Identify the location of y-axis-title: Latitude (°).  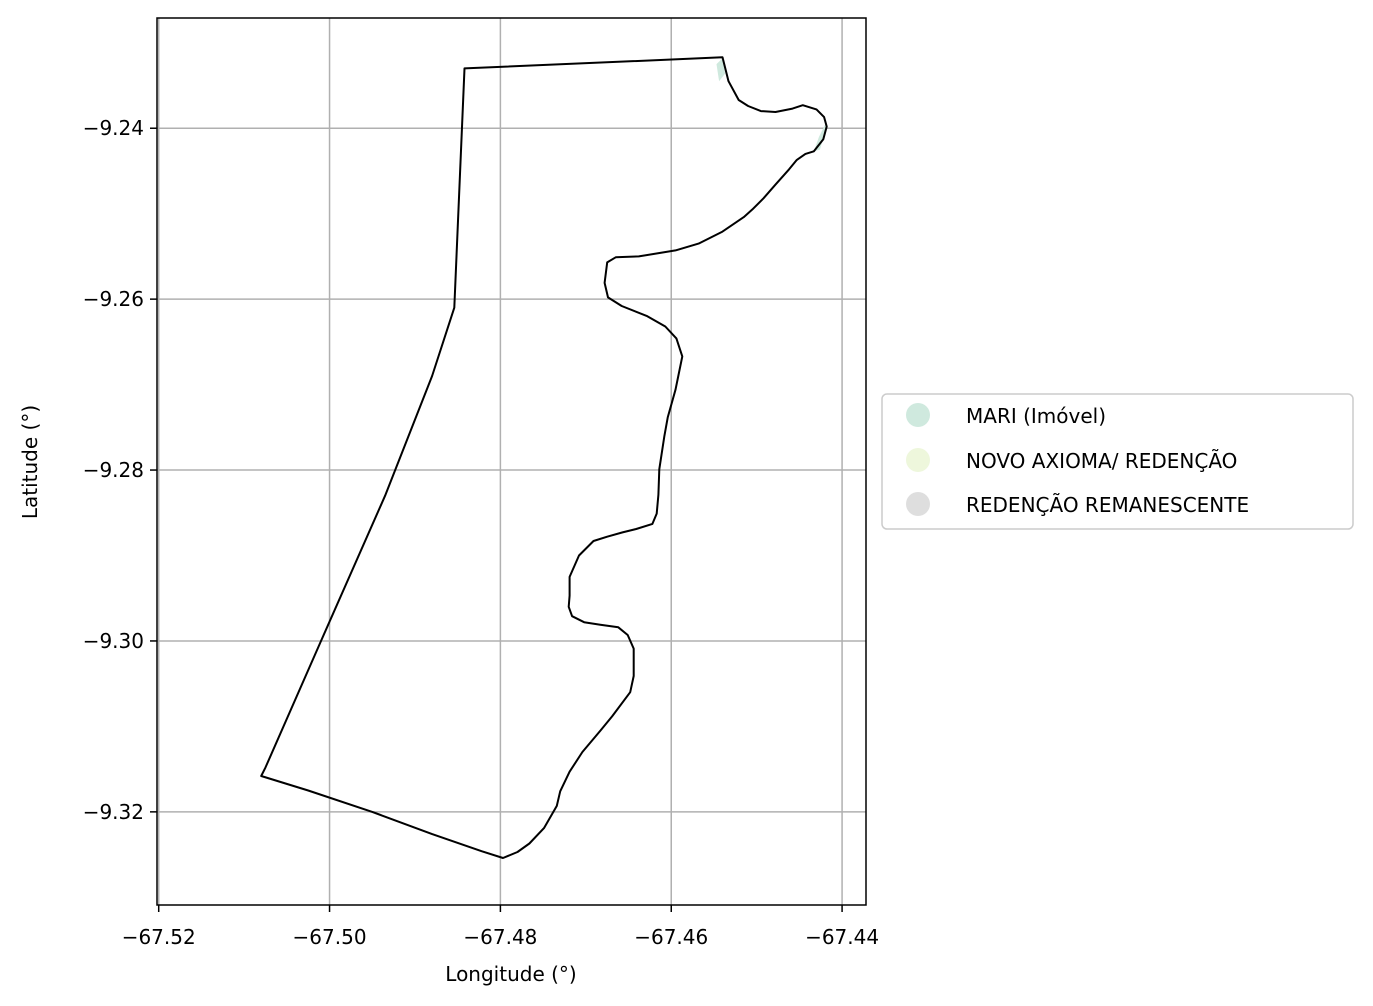
(30, 462).